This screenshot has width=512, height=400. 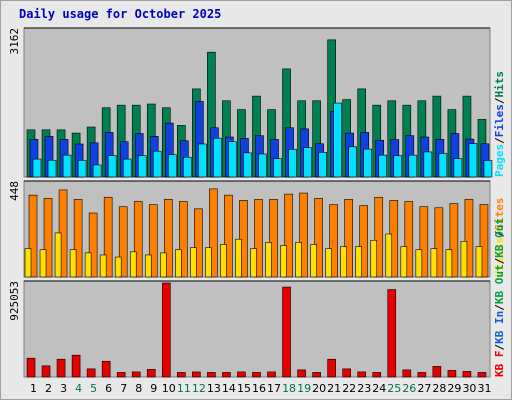 I want to click on day-label: 17, so click(x=274, y=388).